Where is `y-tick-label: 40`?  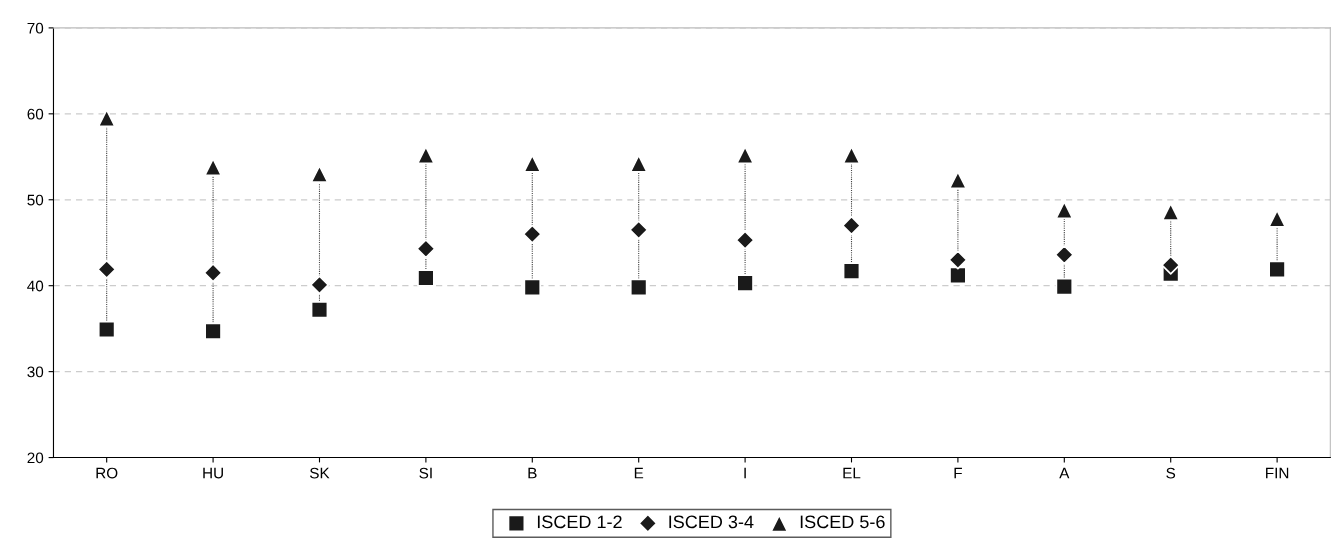 y-tick-label: 40 is located at coordinates (35, 286).